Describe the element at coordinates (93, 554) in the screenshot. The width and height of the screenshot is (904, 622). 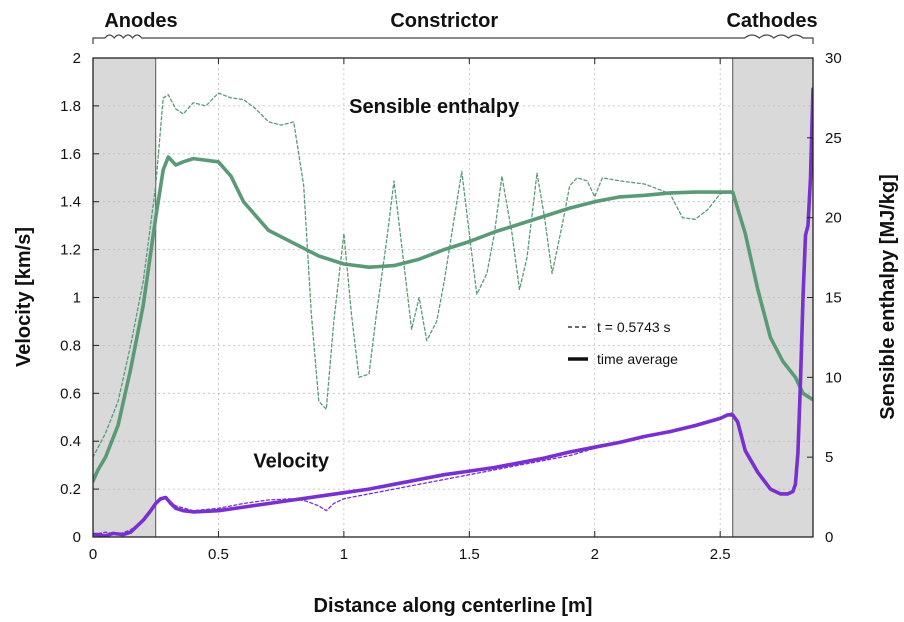
I see `x-tick-label: 0` at that location.